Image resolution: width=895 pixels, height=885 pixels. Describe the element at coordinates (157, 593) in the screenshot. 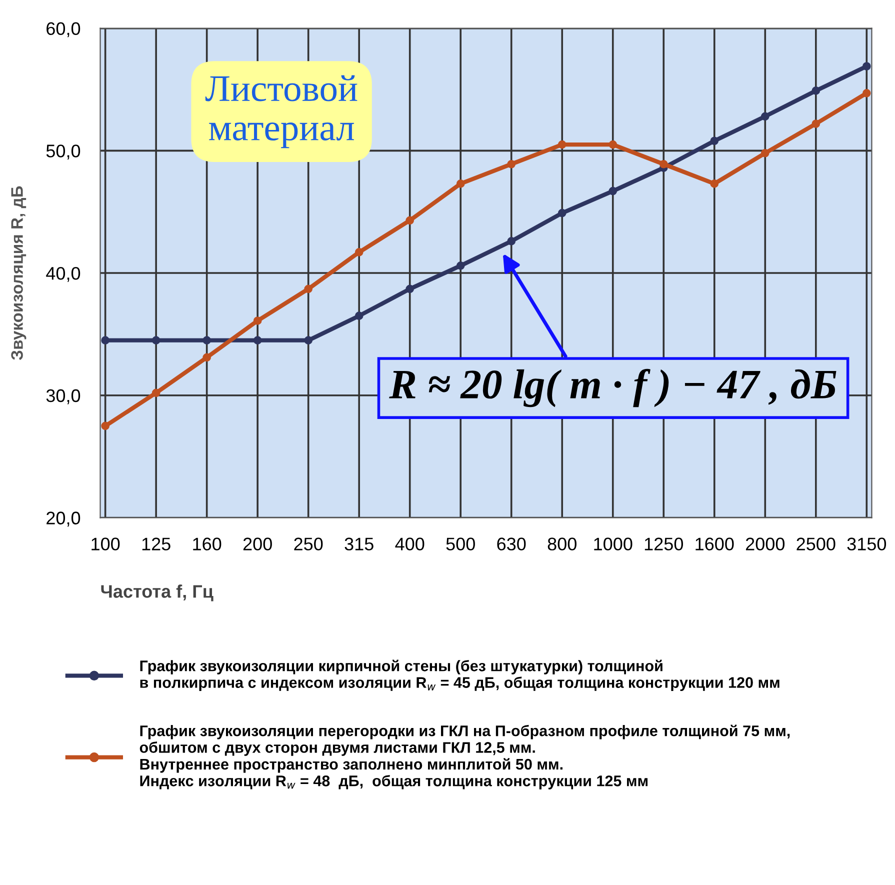

I see `x-axis-title: Частота f, Гц` at that location.